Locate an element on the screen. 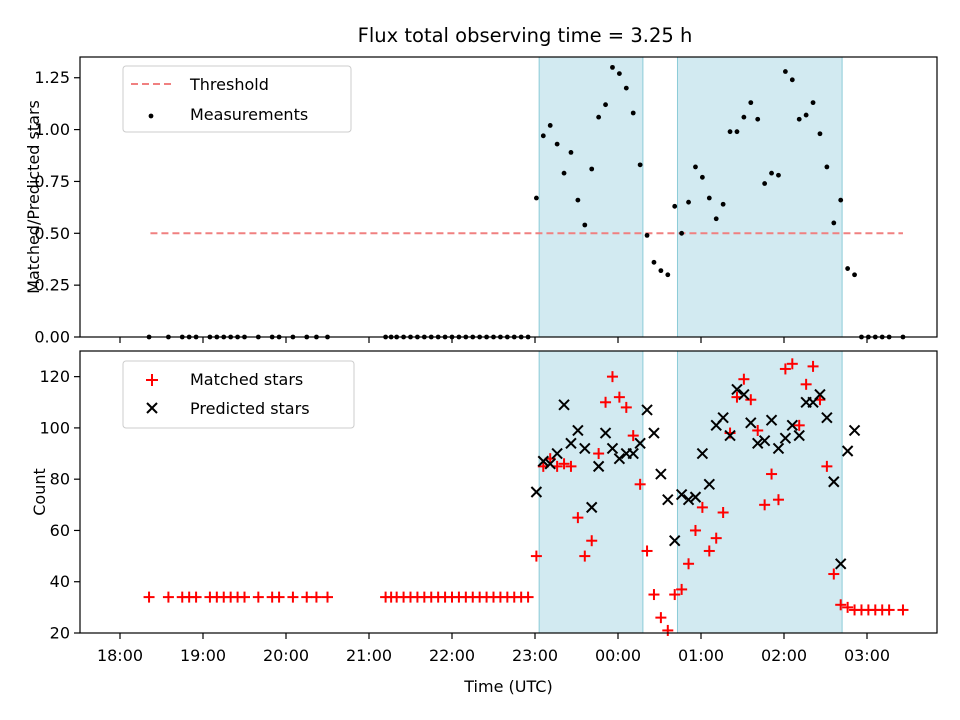  top-y-tick-label: 0.00 is located at coordinates (52, 337).